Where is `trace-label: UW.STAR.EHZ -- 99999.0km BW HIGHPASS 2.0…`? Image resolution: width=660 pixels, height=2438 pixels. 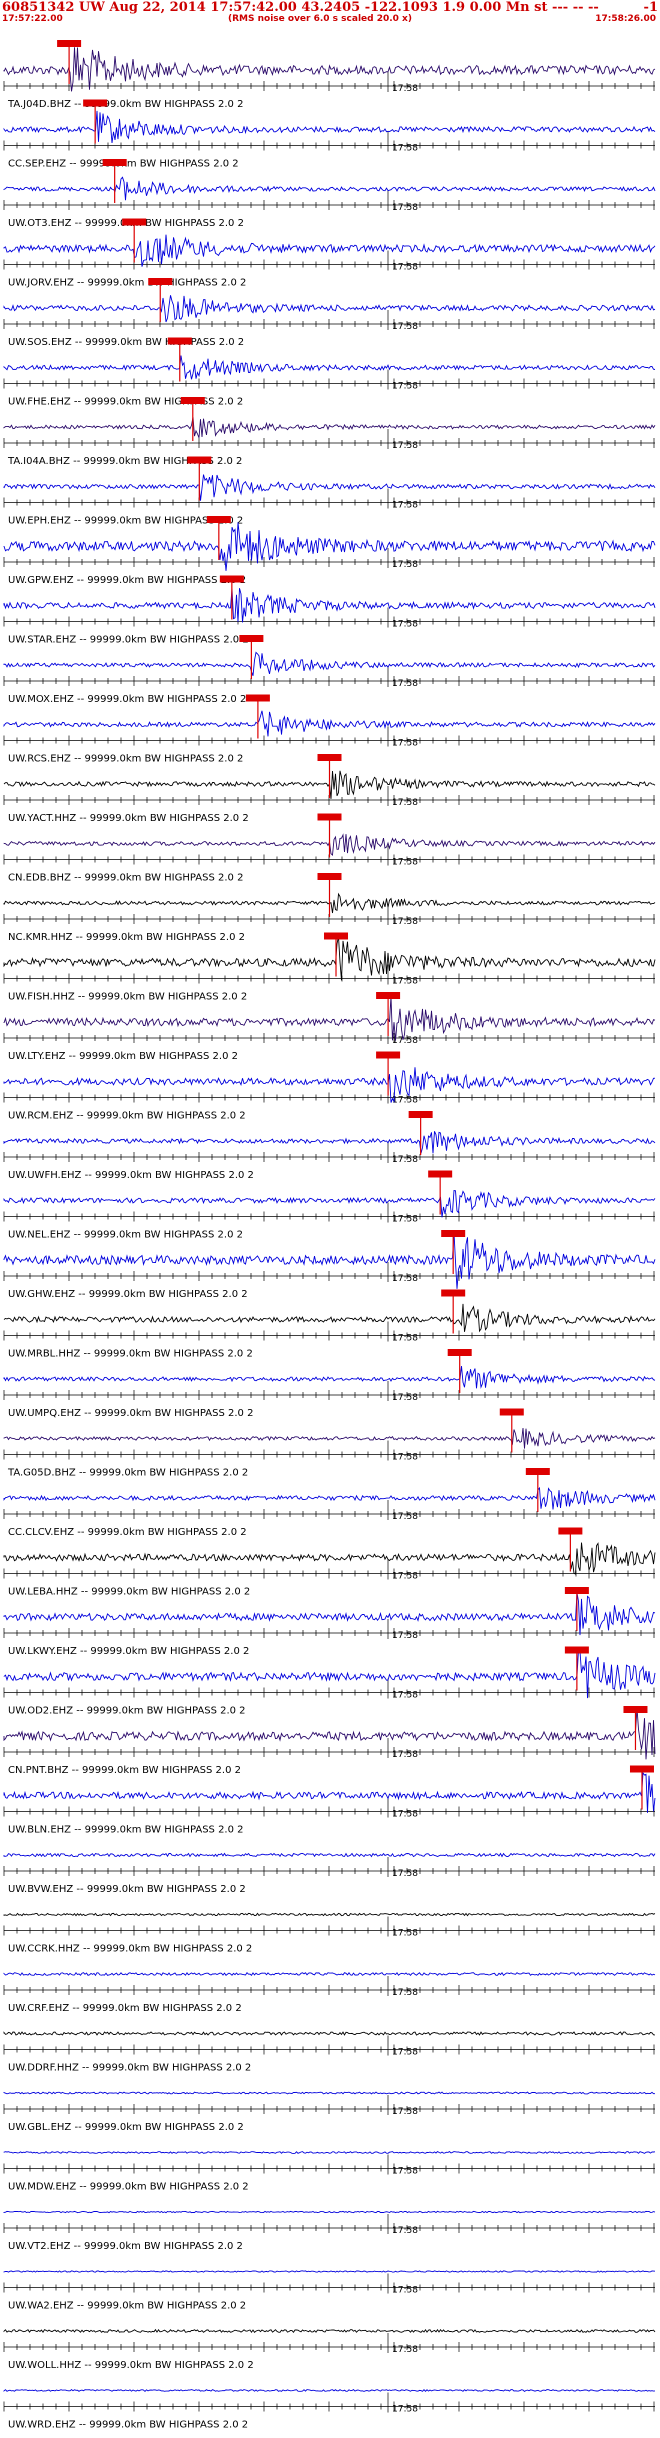
trace-label: UW.STAR.EHZ -- 99999.0km BW HIGHPASS 2.0… is located at coordinates (128, 640).